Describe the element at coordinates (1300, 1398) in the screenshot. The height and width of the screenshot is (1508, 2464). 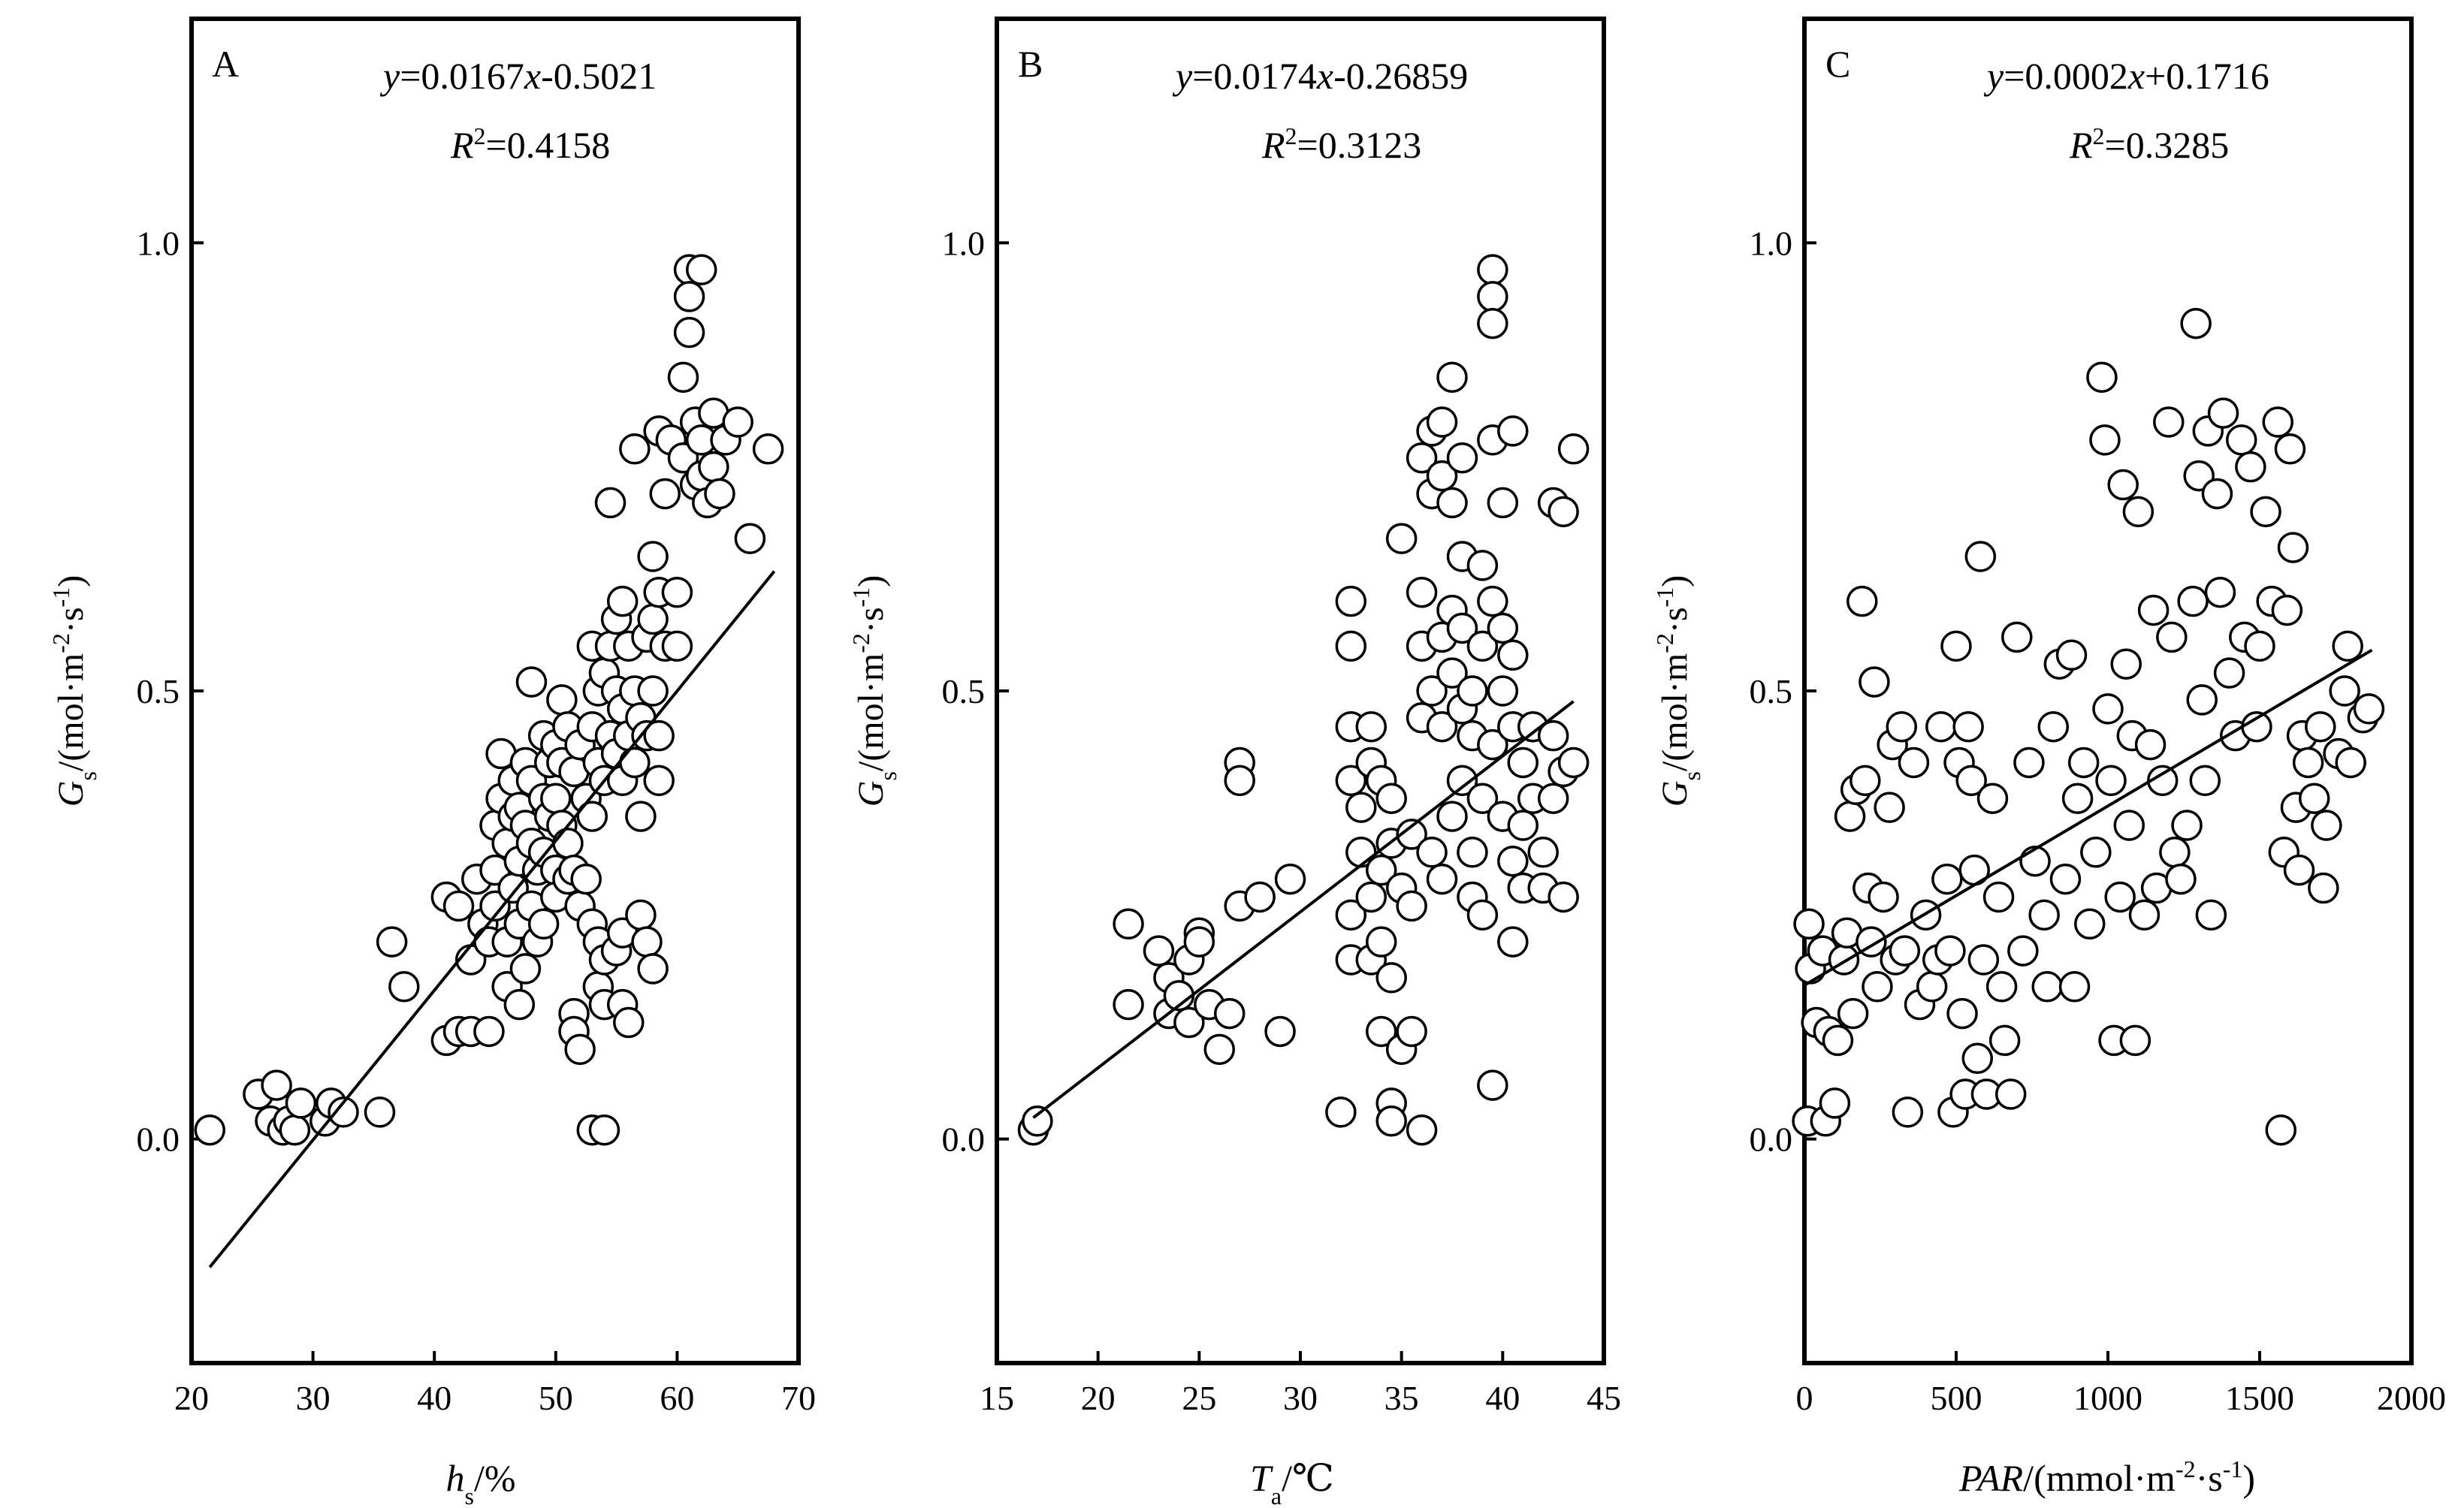
I see `x-tick-label-b-3: 30` at that location.